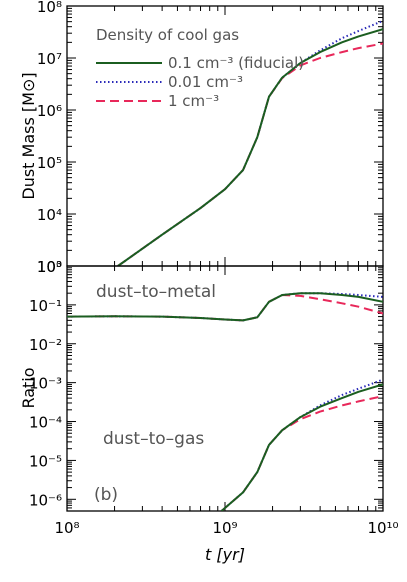  Describe the element at coordinates (45, 423) in the screenshot. I see `y-tick-label: 10⁻⁴` at that location.